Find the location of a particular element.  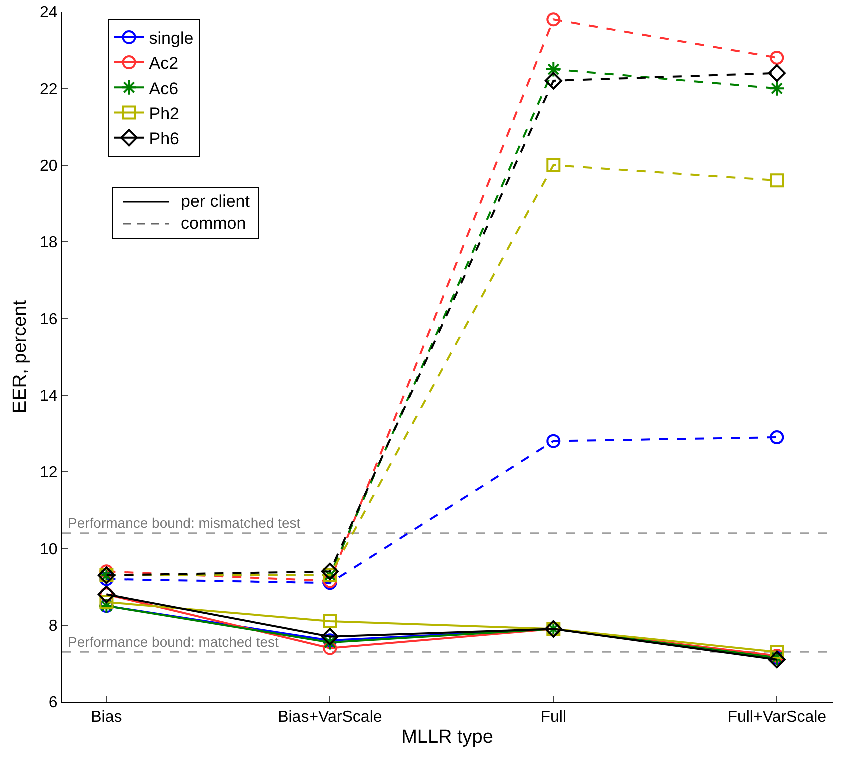

y-tick-label: 22 is located at coordinates (49, 89).